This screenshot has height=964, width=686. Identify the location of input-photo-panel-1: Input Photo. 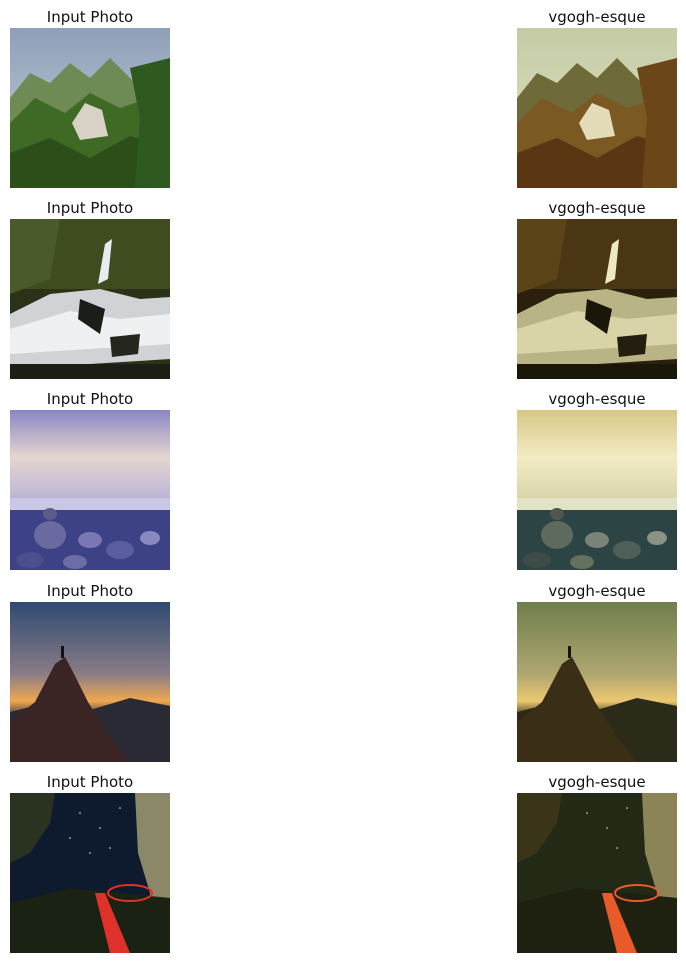
(90, 97).